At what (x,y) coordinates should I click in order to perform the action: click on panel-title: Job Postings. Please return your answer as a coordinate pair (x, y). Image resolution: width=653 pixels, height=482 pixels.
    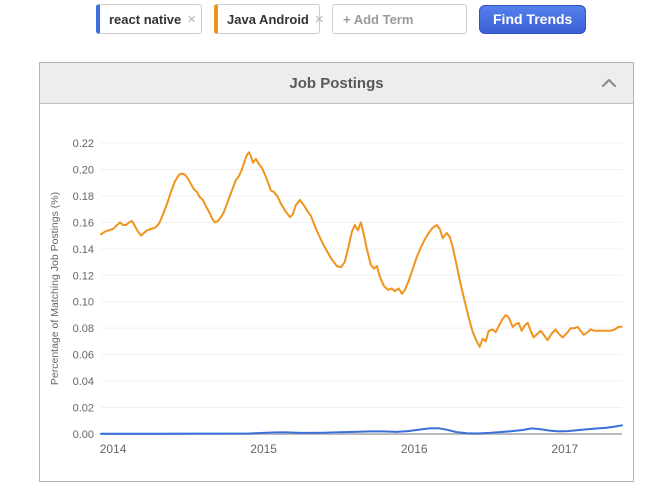
    Looking at the image, I should click on (336, 83).